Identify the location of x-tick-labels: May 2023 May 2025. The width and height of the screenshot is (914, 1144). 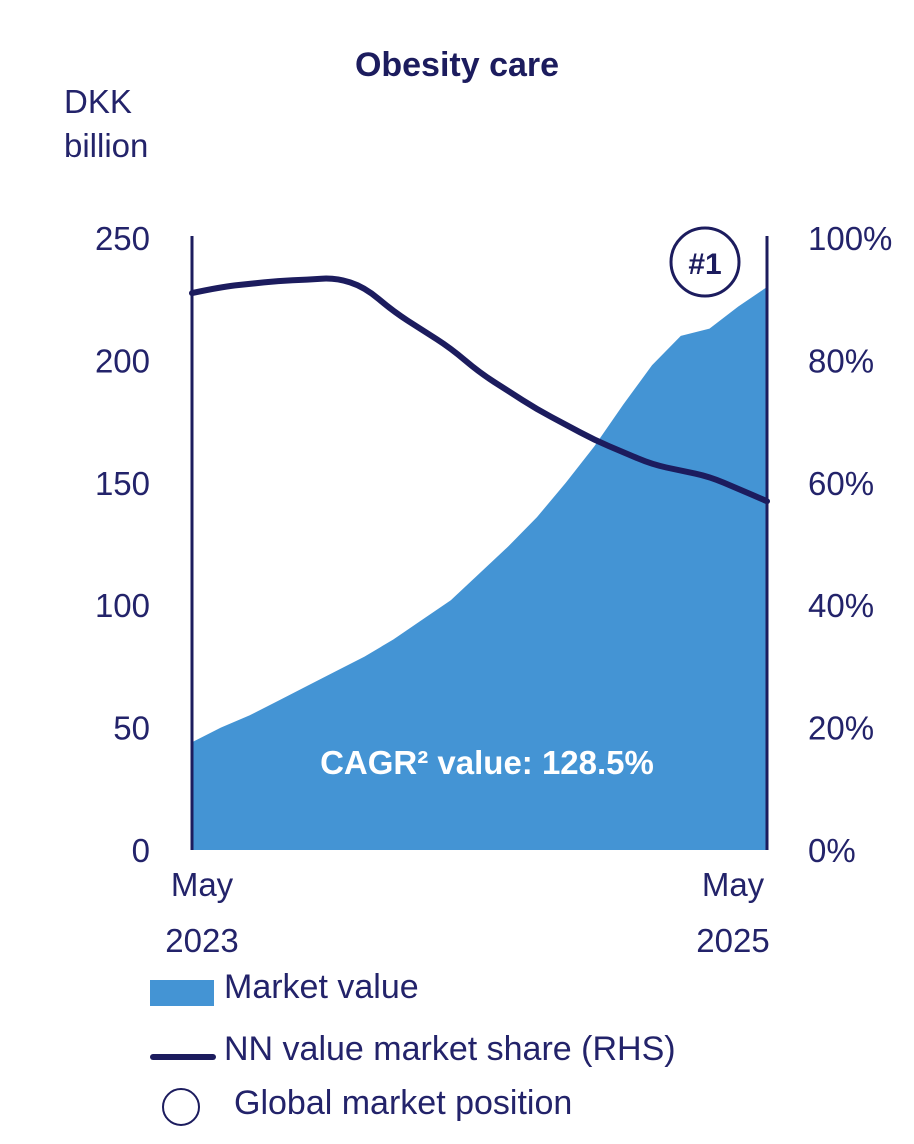
(467, 912).